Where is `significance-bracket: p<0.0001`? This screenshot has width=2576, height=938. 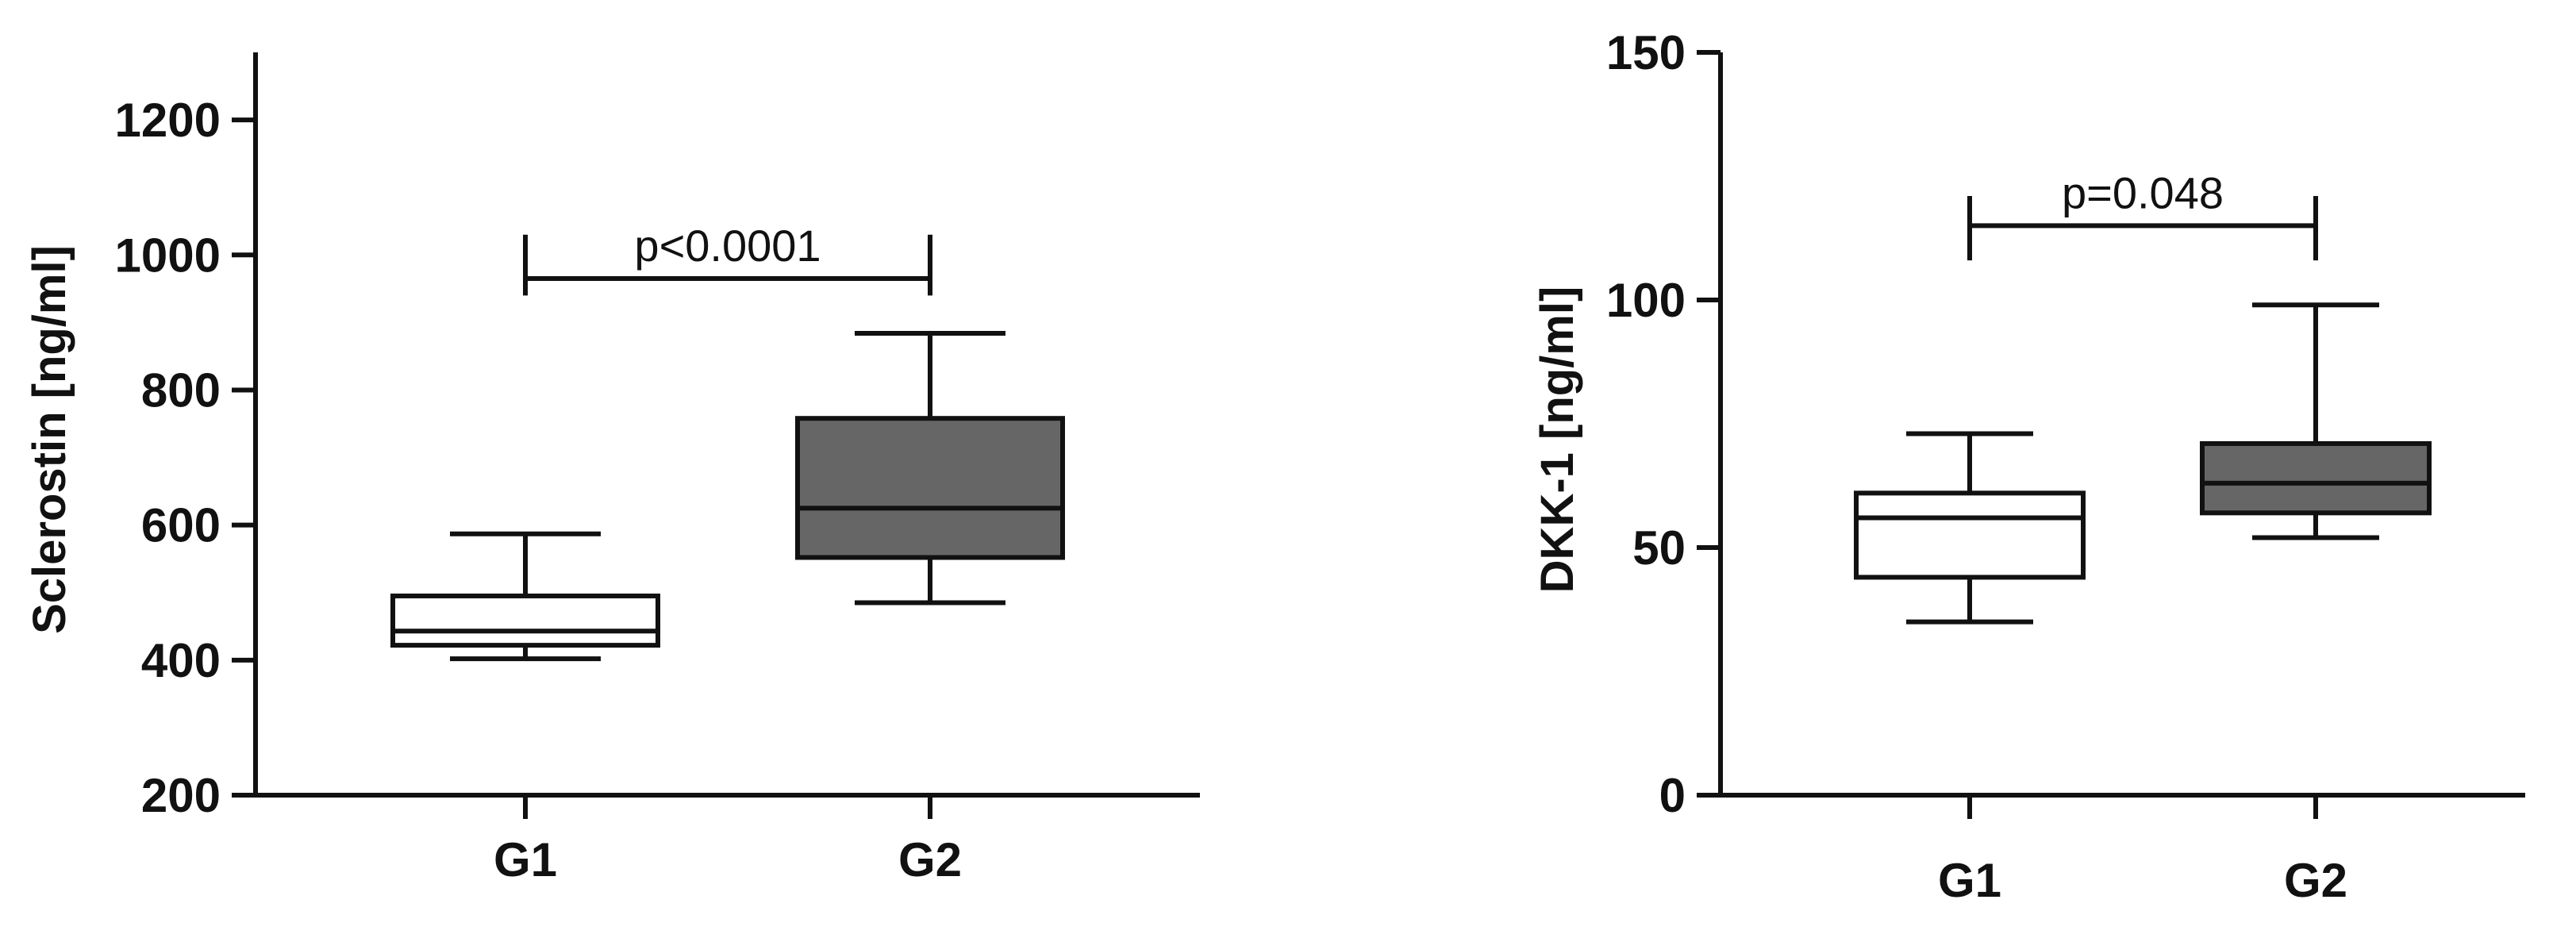
significance-bracket: p<0.0001 is located at coordinates (727, 258).